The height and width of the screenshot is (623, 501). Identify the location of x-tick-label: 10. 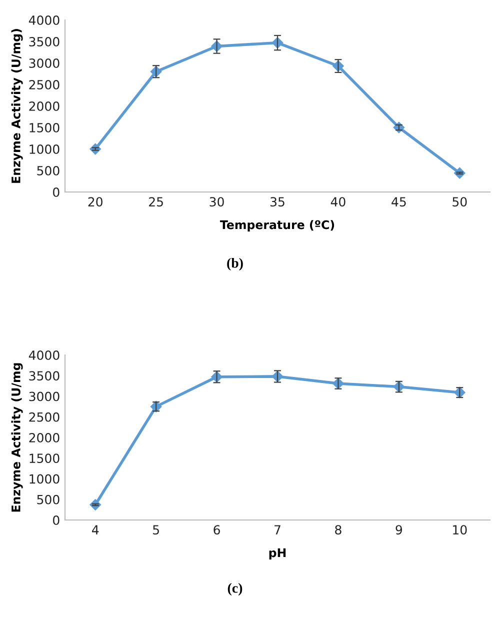
(460, 530).